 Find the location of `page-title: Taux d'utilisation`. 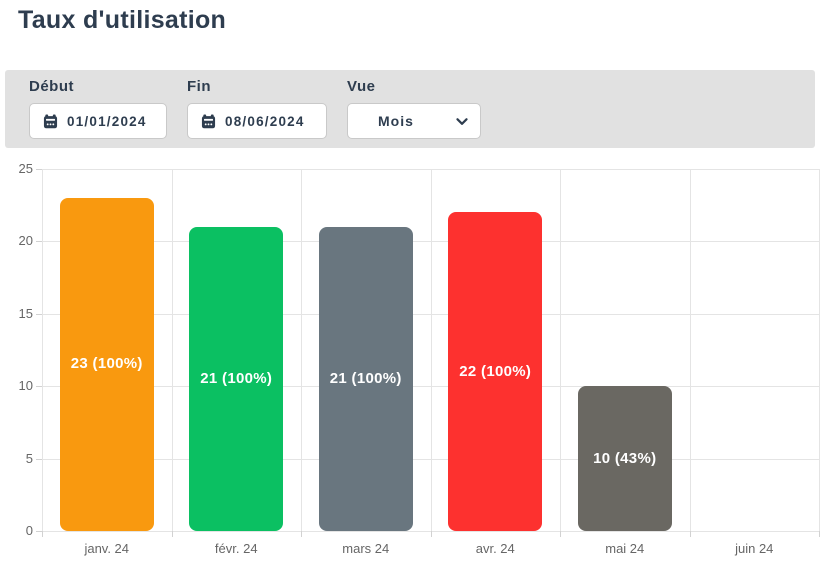

page-title: Taux d'utilisation is located at coordinates (122, 20).